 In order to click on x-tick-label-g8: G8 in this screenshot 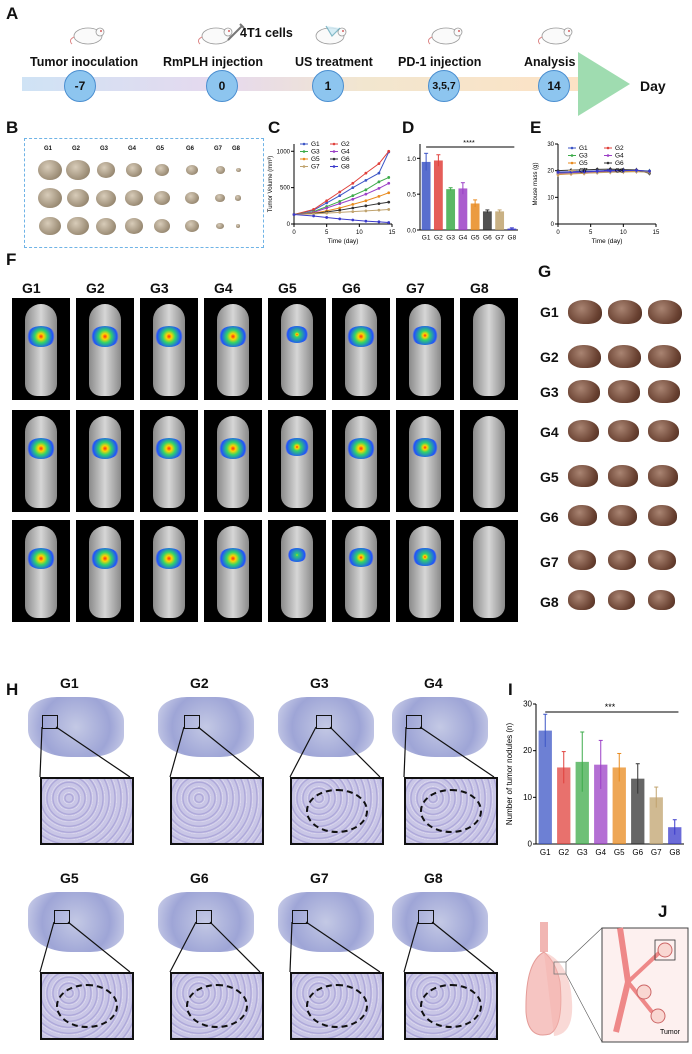, I will do `click(512, 238)`.